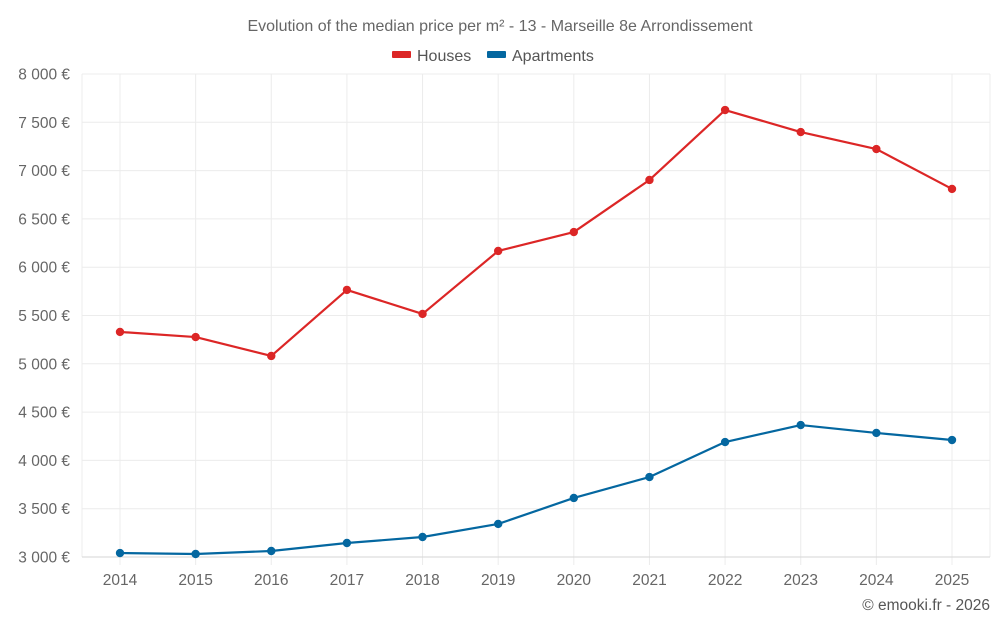 Image resolution: width=1000 pixels, height=625 pixels. Describe the element at coordinates (271, 580) in the screenshot. I see `x-tick-label: 2016` at that location.